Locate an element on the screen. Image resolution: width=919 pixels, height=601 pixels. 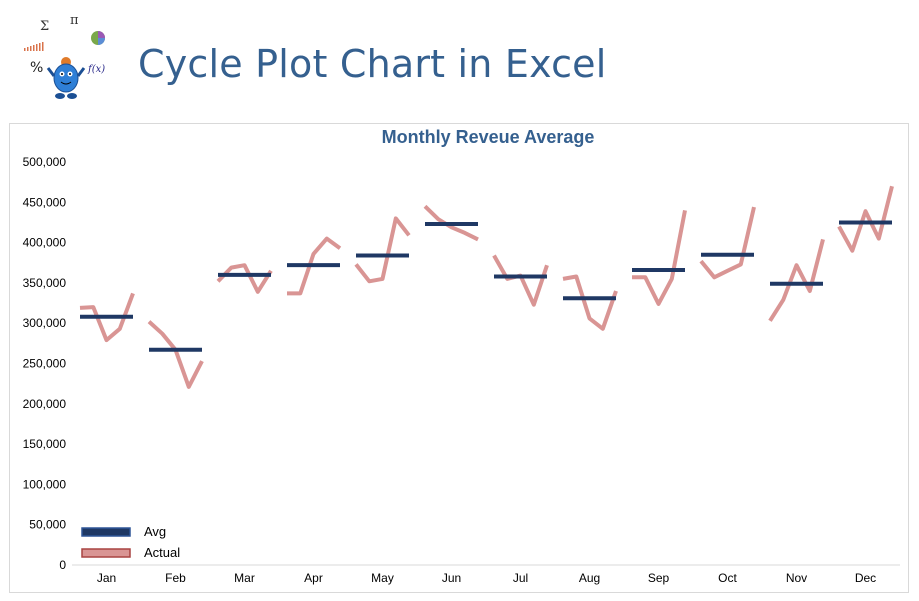
x-tick-label: Sep is located at coordinates (659, 578).